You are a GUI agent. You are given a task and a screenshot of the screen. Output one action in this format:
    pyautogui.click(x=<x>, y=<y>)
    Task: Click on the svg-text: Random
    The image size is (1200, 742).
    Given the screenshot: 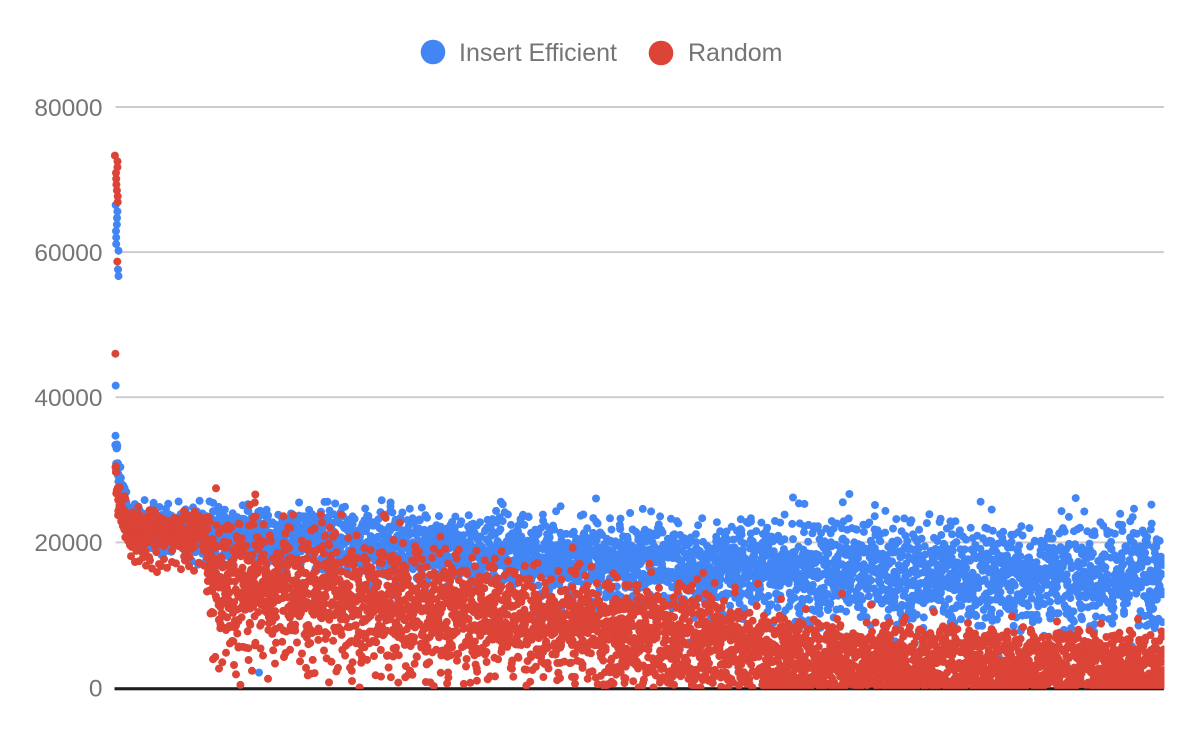 What is the action you would take?
    pyautogui.click(x=735, y=53)
    